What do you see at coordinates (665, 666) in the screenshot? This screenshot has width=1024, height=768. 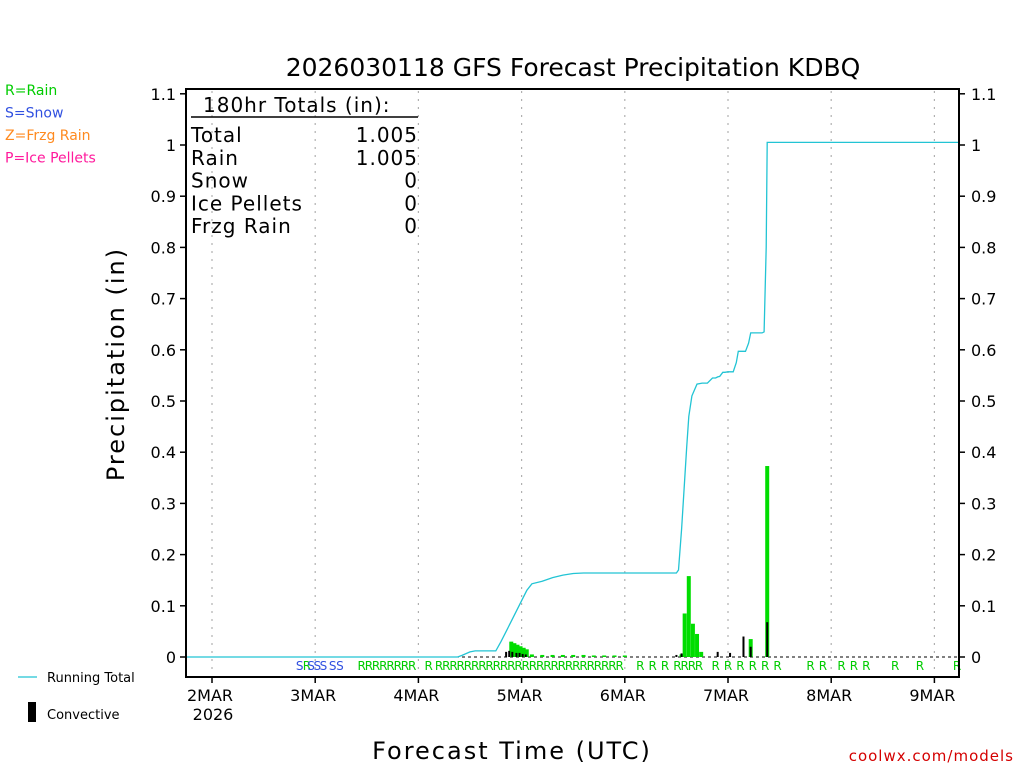 I see `precip-type-marker-44: R` at bounding box center [665, 666].